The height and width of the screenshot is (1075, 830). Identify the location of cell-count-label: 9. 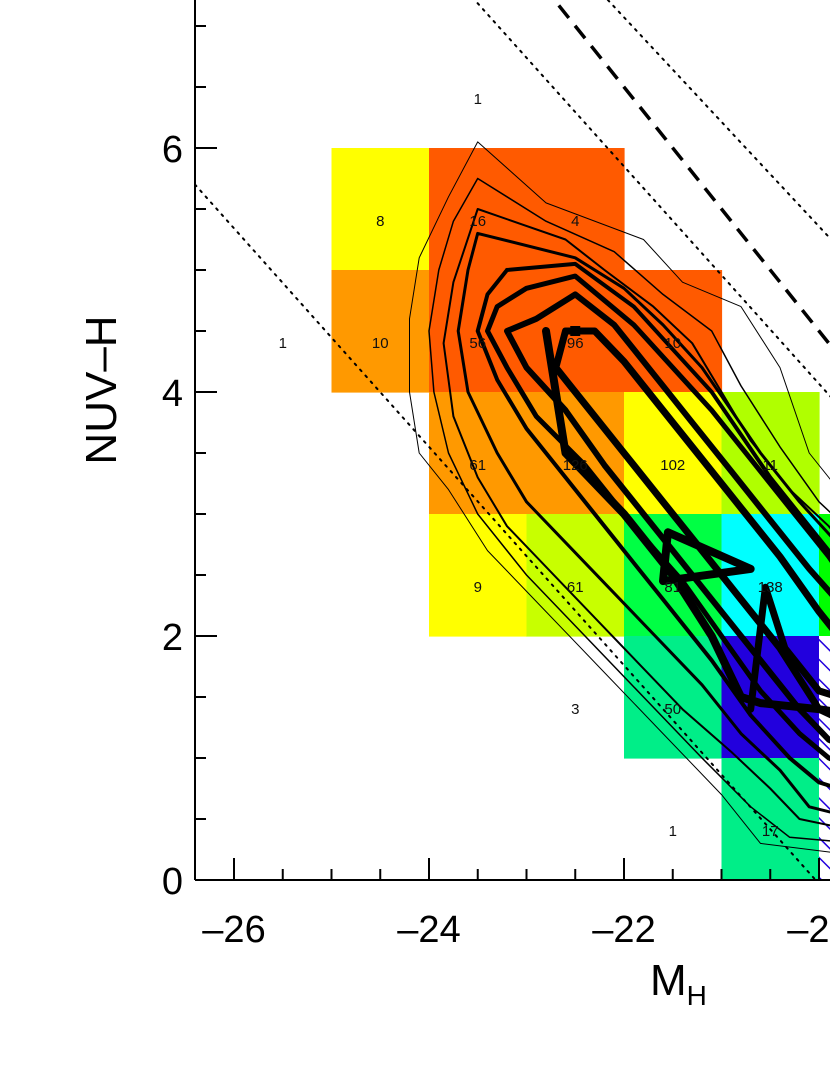
(478, 587).